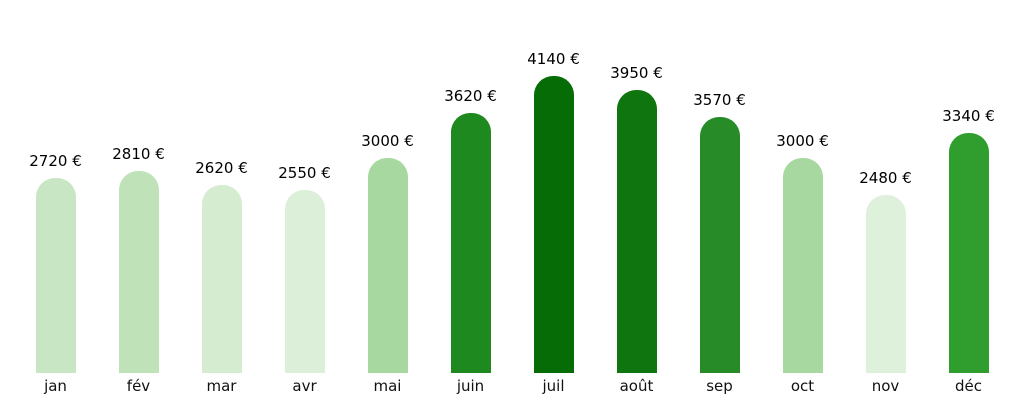 This screenshot has height=404, width=1024. I want to click on x-axis-label: mar, so click(221, 386).